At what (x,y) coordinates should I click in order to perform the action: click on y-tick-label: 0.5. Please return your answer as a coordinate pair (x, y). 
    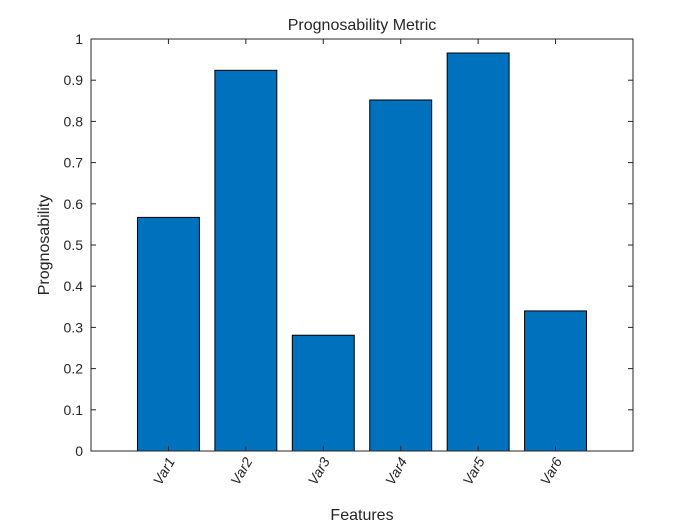
    Looking at the image, I should click on (74, 245).